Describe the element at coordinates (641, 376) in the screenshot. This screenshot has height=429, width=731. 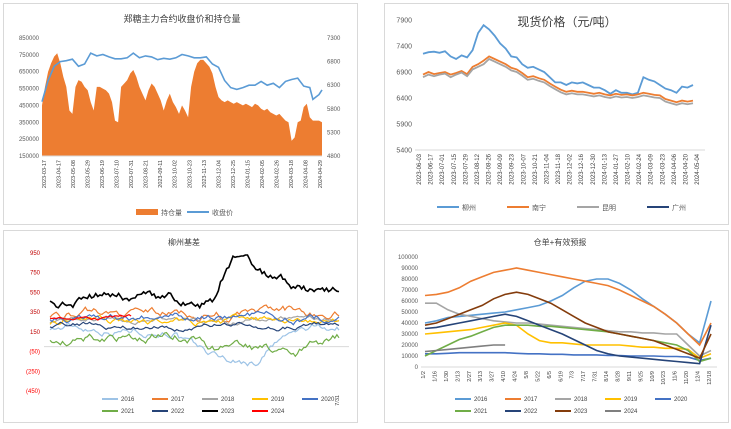
I see `x-tick-label: 9/25` at that location.